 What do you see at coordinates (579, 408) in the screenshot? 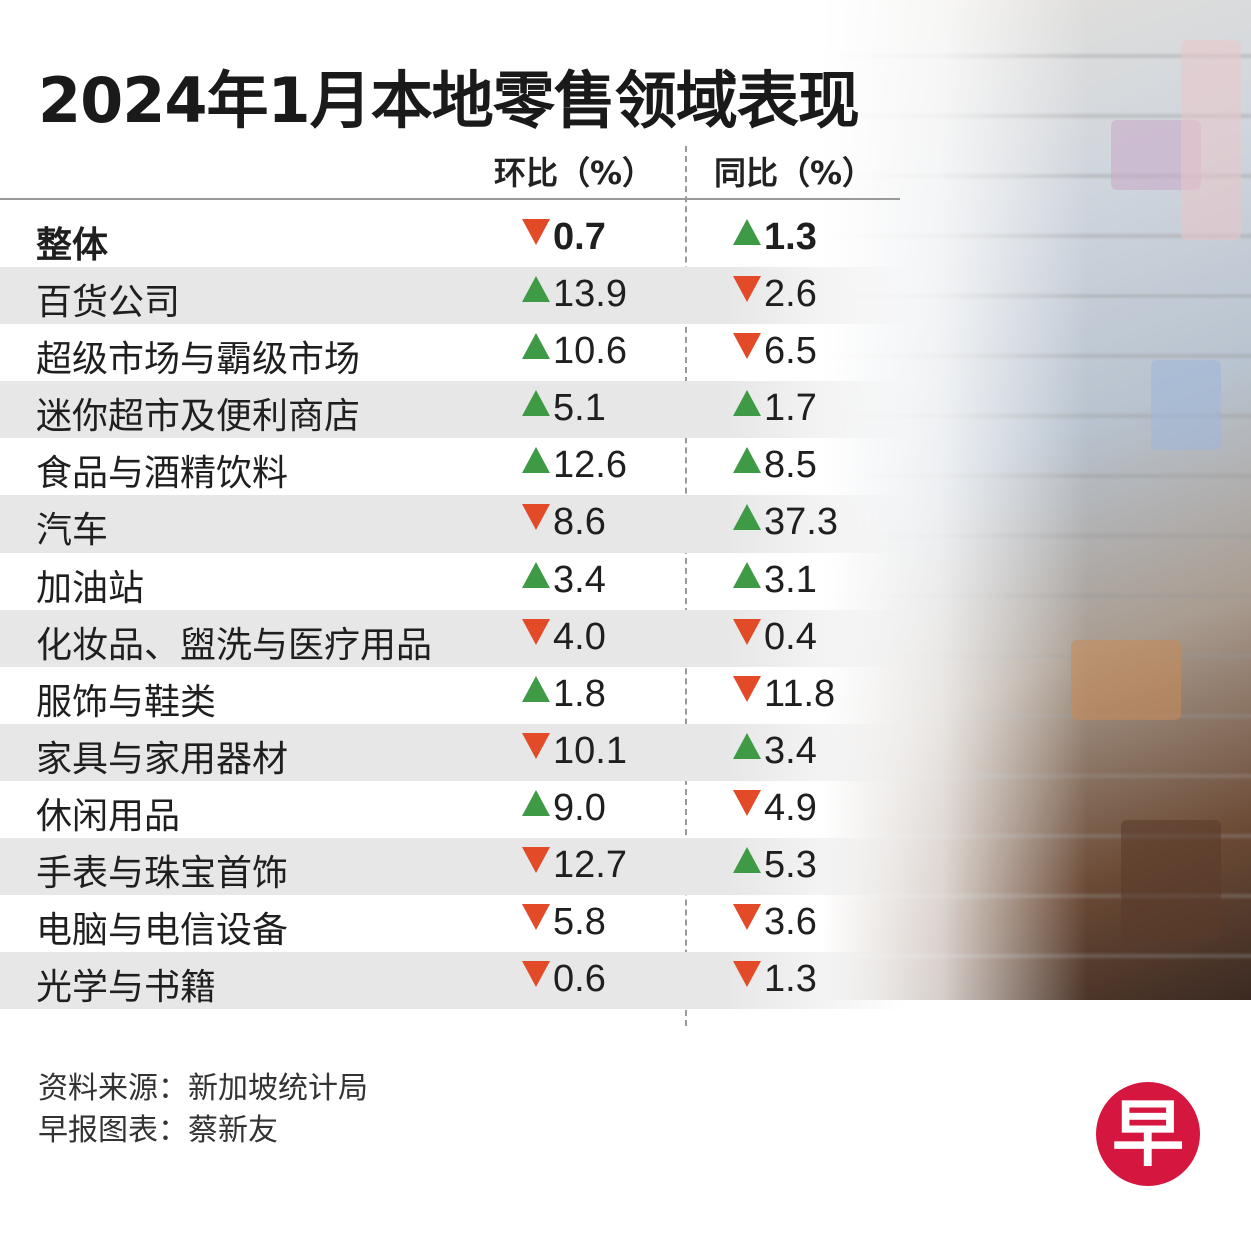
I see `mom-value: 5.1` at bounding box center [579, 408].